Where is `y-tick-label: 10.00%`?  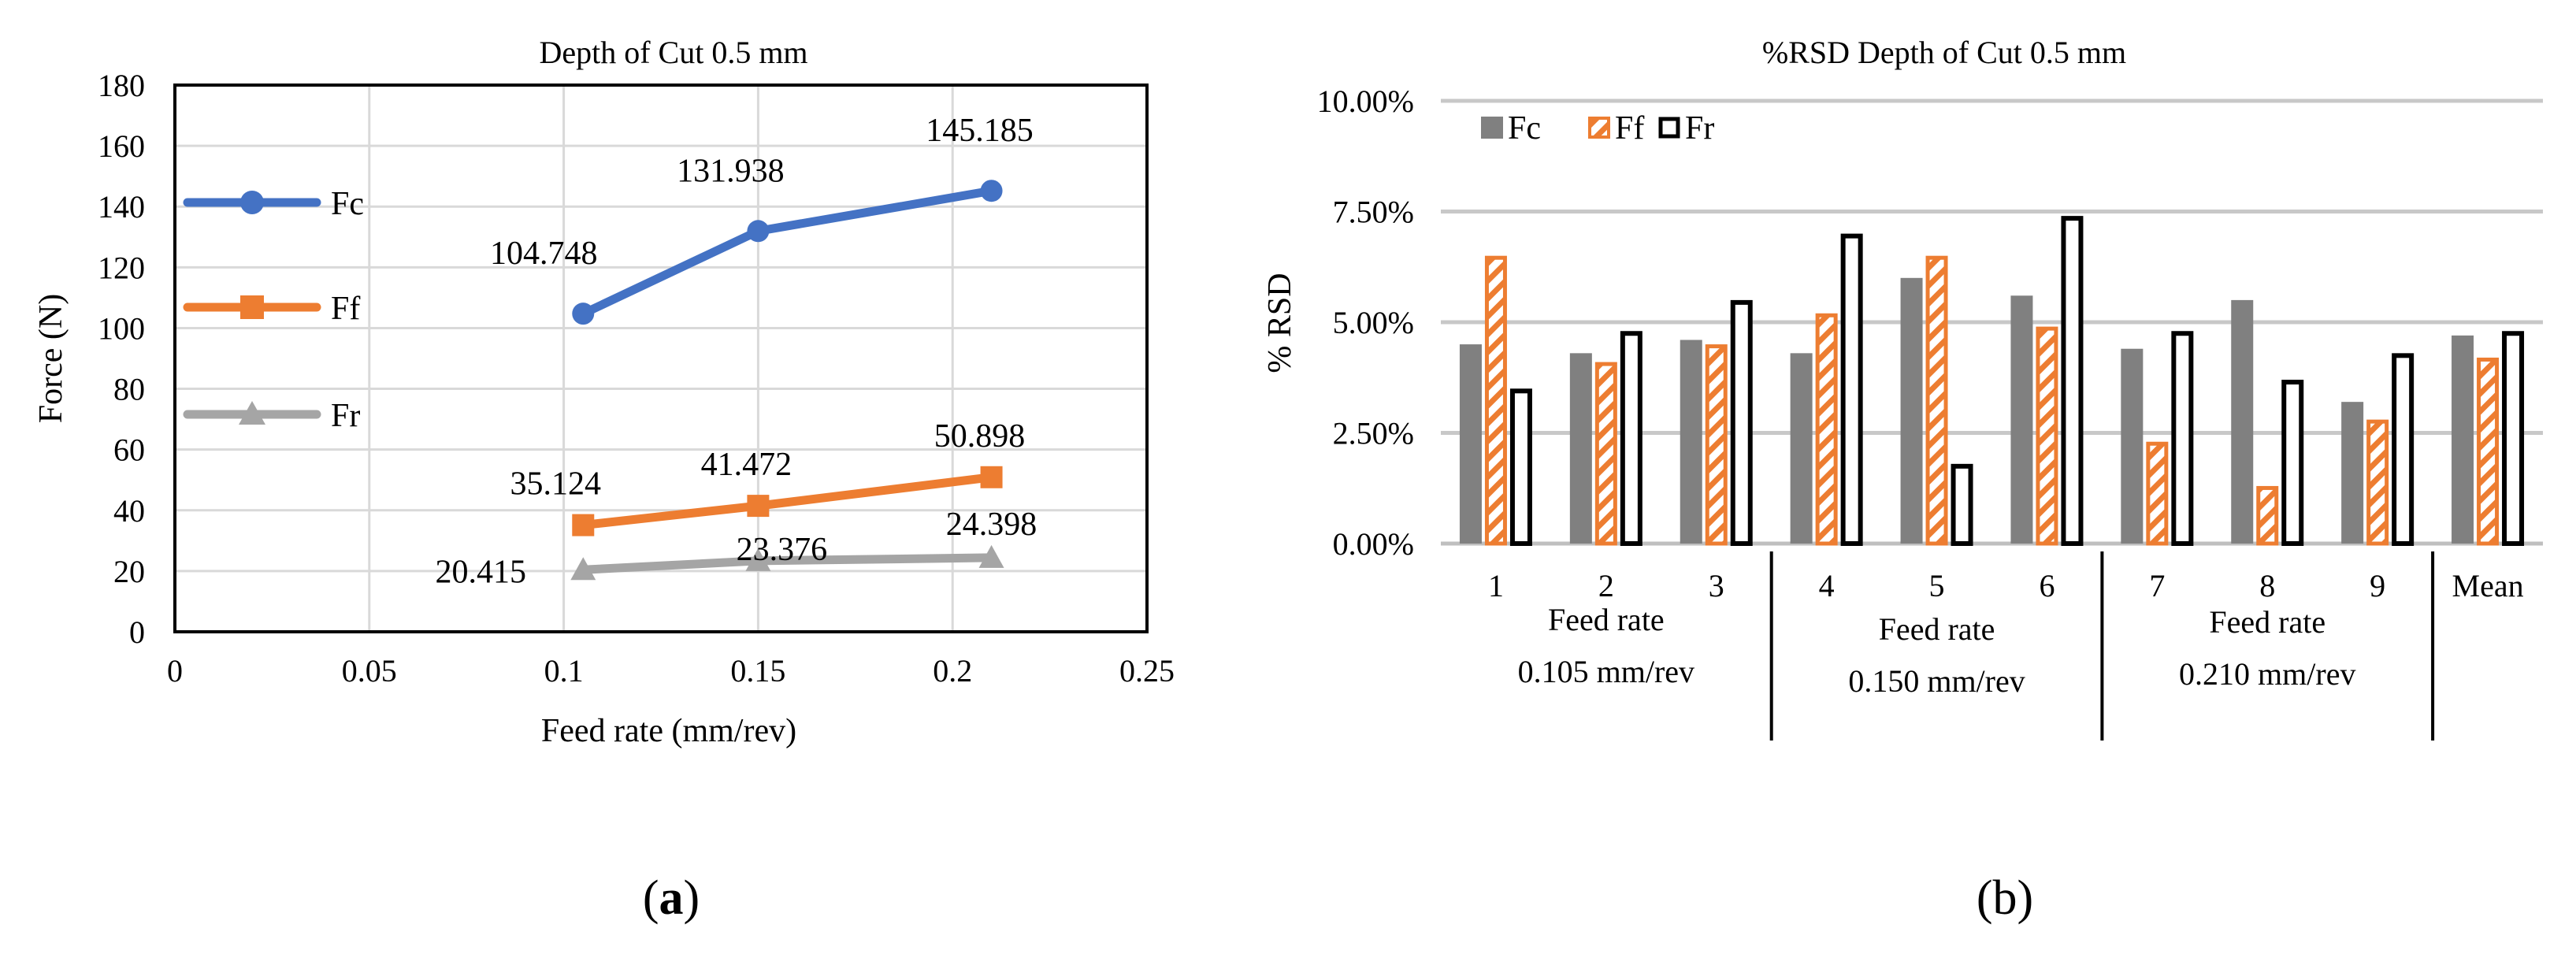
y-tick-label: 10.00% is located at coordinates (1365, 101).